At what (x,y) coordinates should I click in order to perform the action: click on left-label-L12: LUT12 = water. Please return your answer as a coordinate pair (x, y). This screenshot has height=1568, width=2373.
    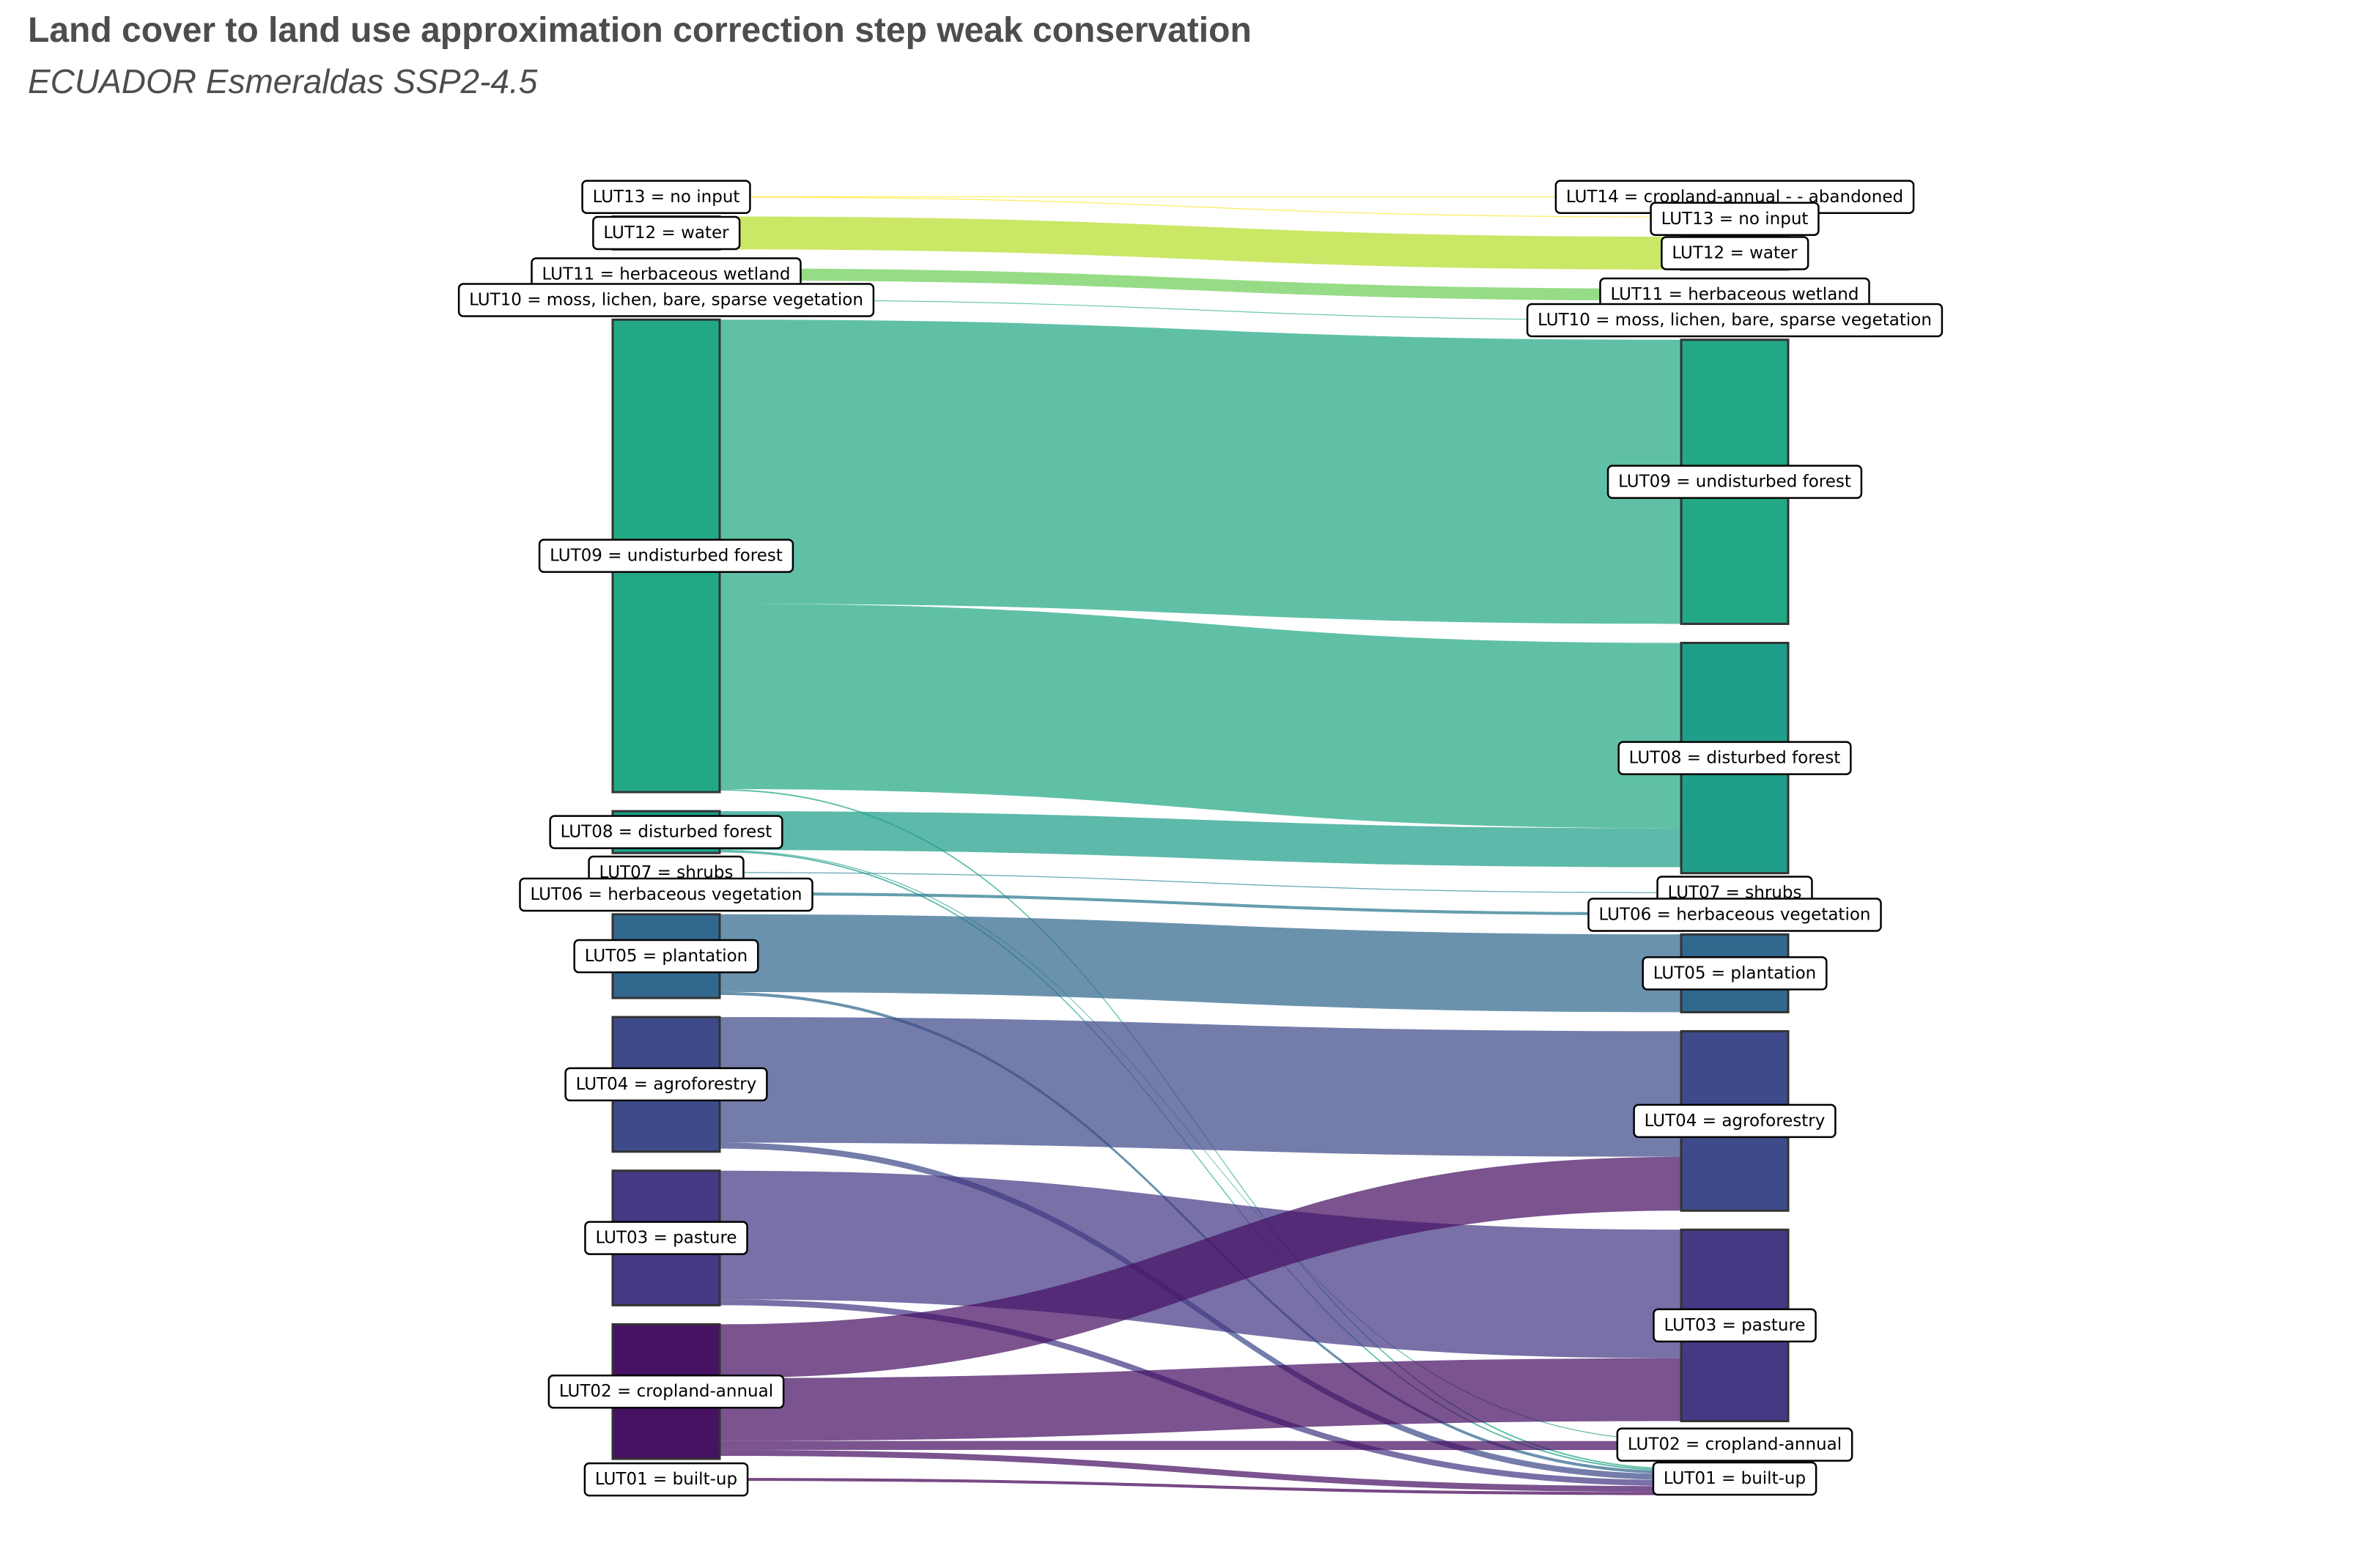
    Looking at the image, I should click on (666, 233).